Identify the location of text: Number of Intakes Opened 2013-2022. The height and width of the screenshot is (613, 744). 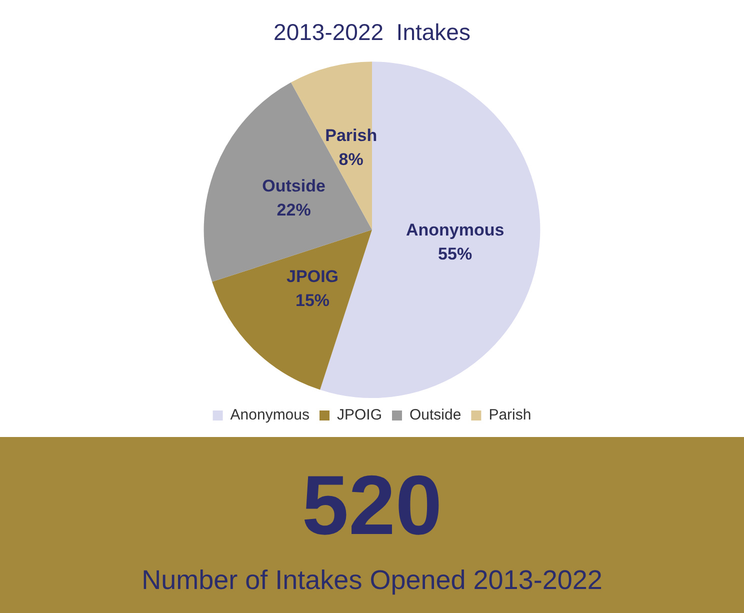
(372, 580).